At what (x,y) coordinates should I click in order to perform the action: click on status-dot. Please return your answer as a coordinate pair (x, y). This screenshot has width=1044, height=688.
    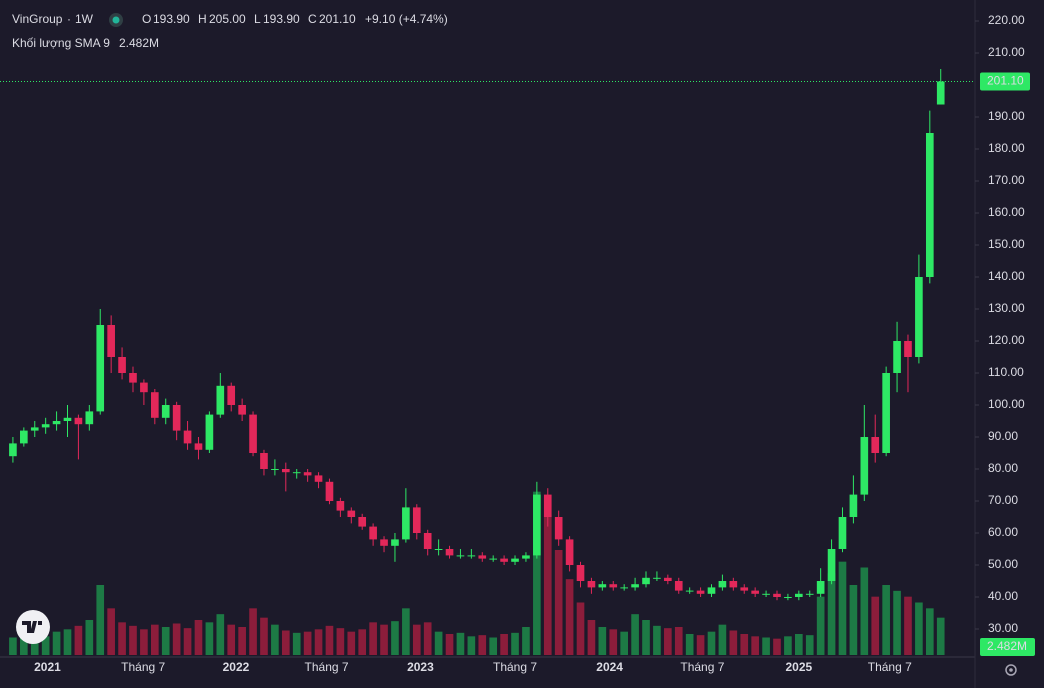
    Looking at the image, I should click on (116, 20).